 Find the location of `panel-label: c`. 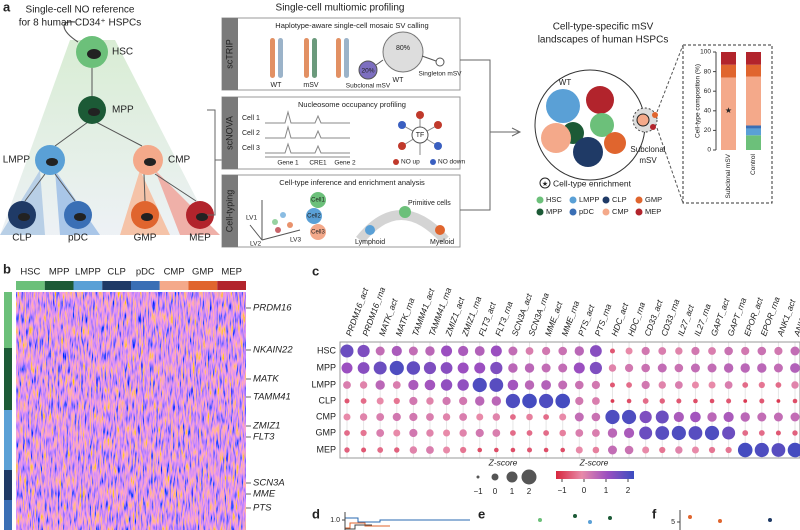

panel-label: c is located at coordinates (315, 270).